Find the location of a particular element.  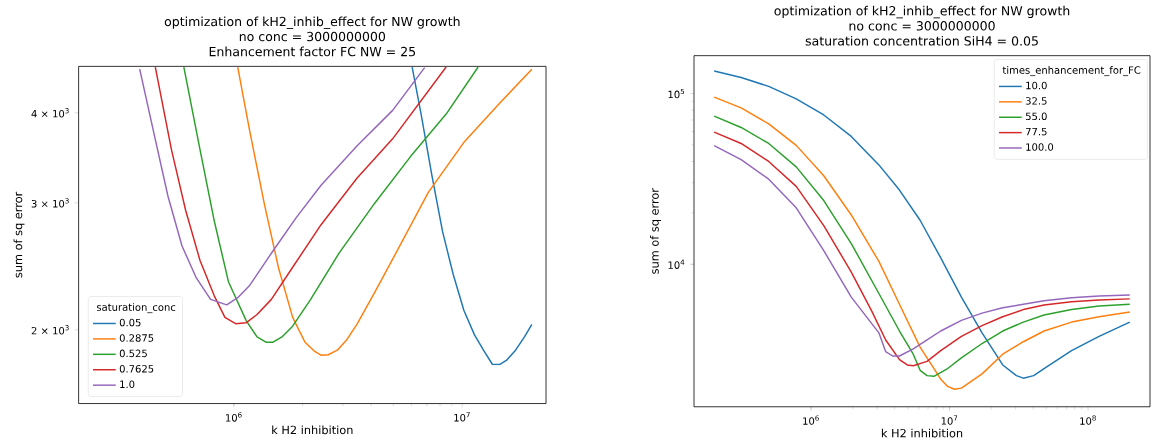

legend-label: 100.0 is located at coordinates (1040, 147).